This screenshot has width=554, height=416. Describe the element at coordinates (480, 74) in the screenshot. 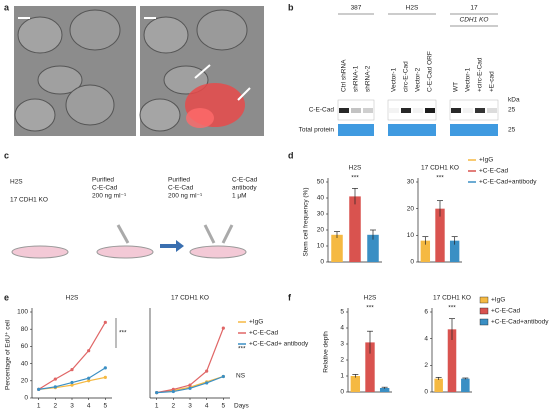

I see `lane-label: +circ-E-Cad` at that location.